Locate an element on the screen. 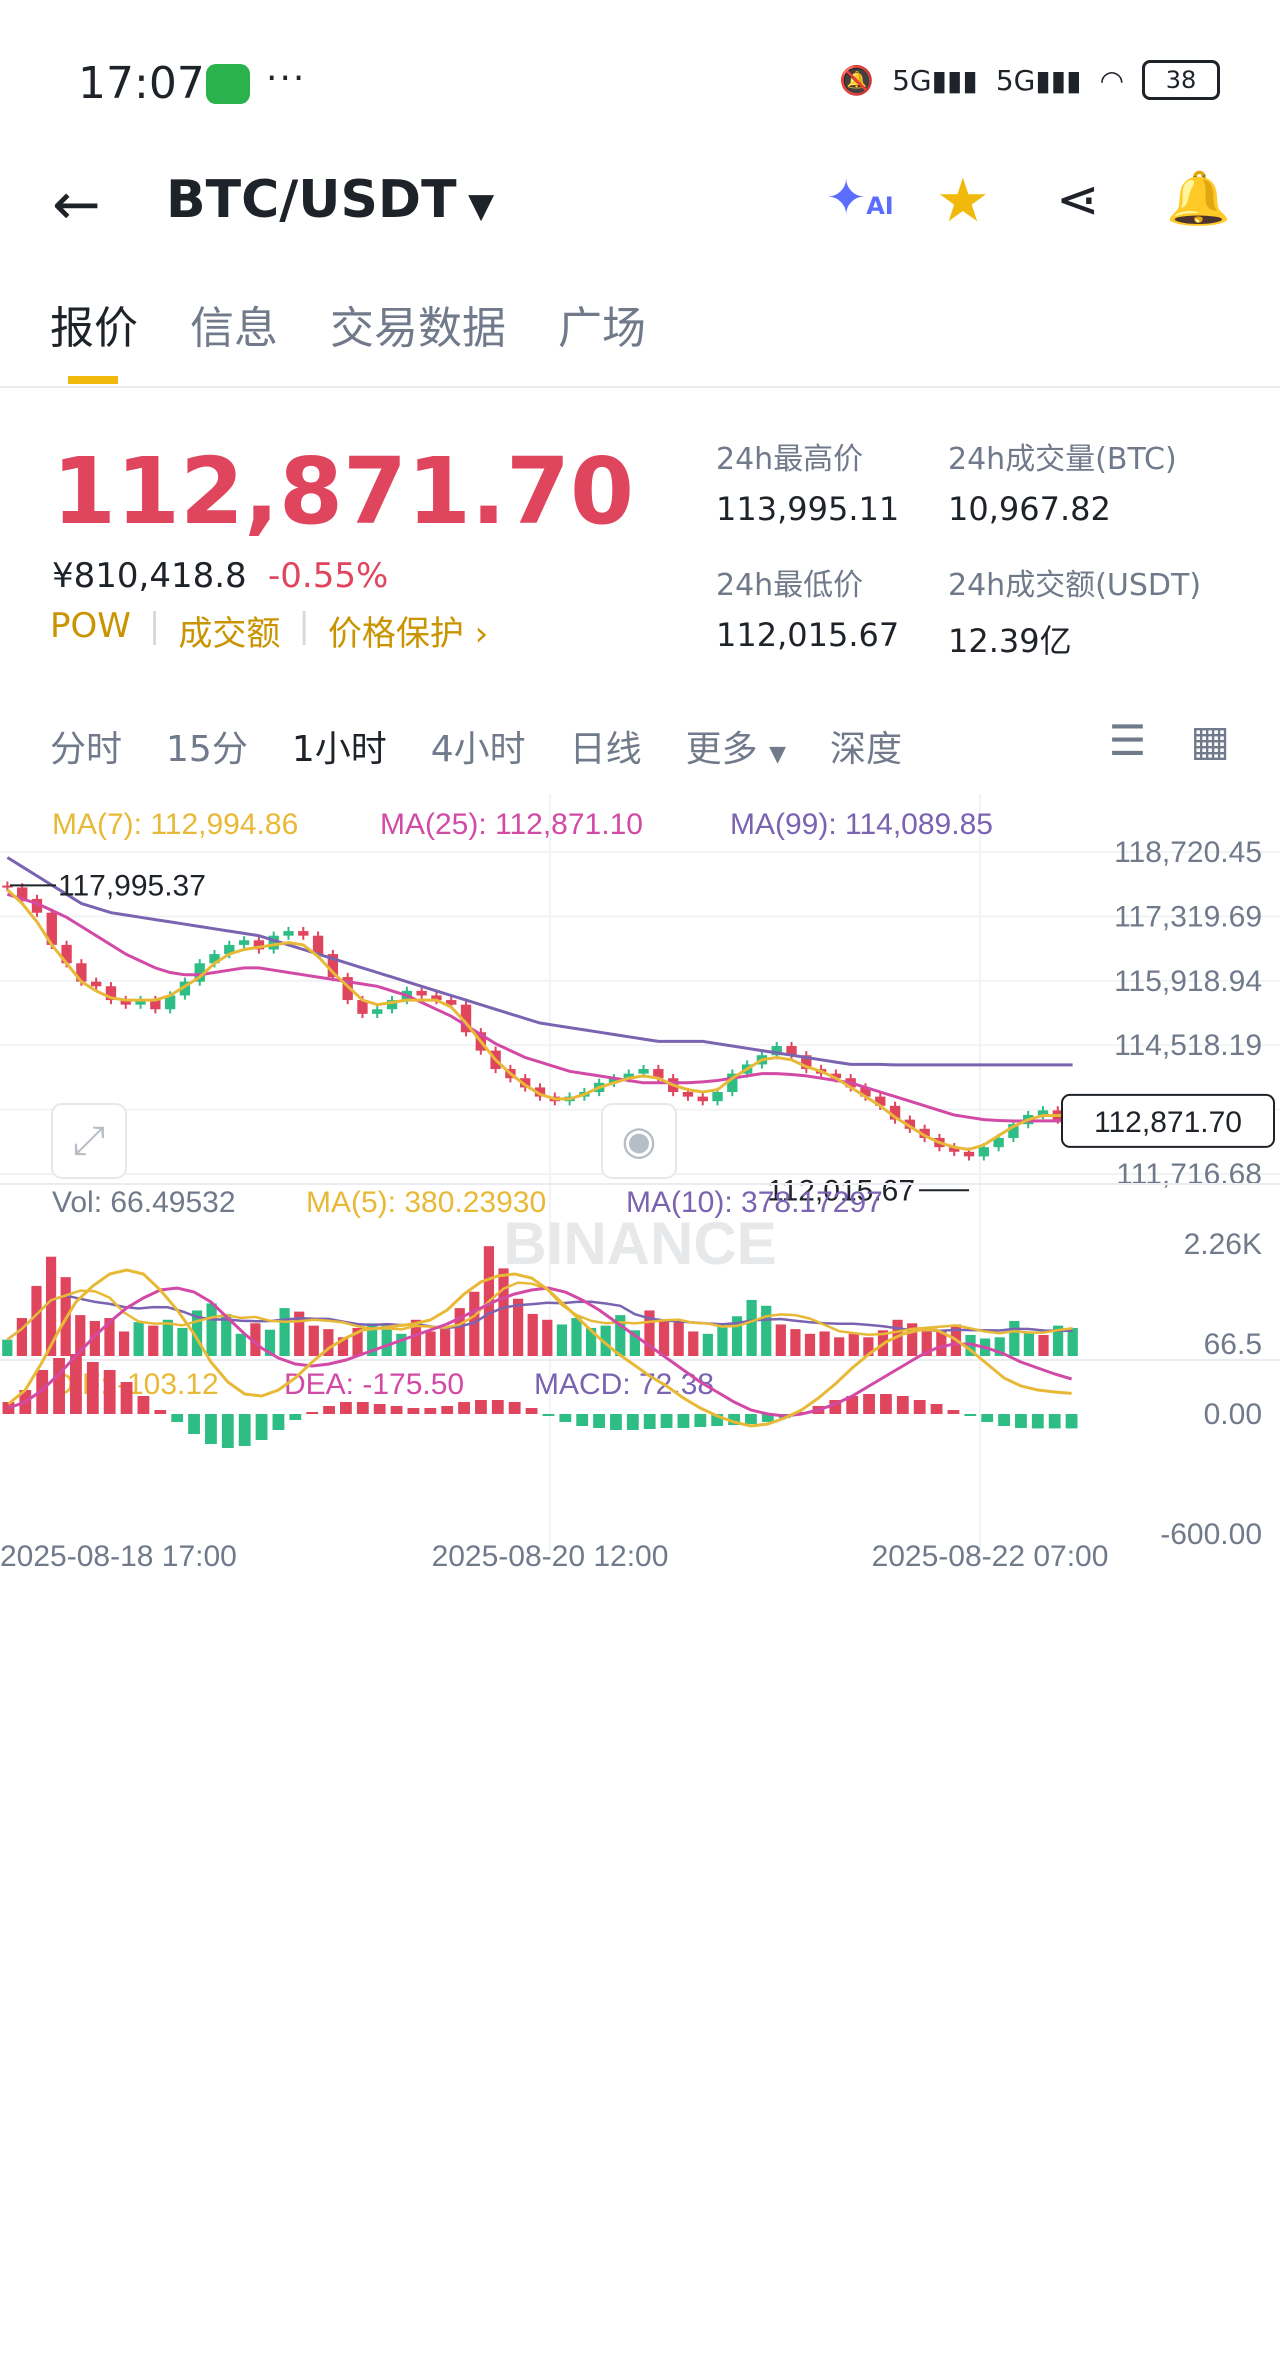  tag-turnover: 成交额 is located at coordinates (229, 634).